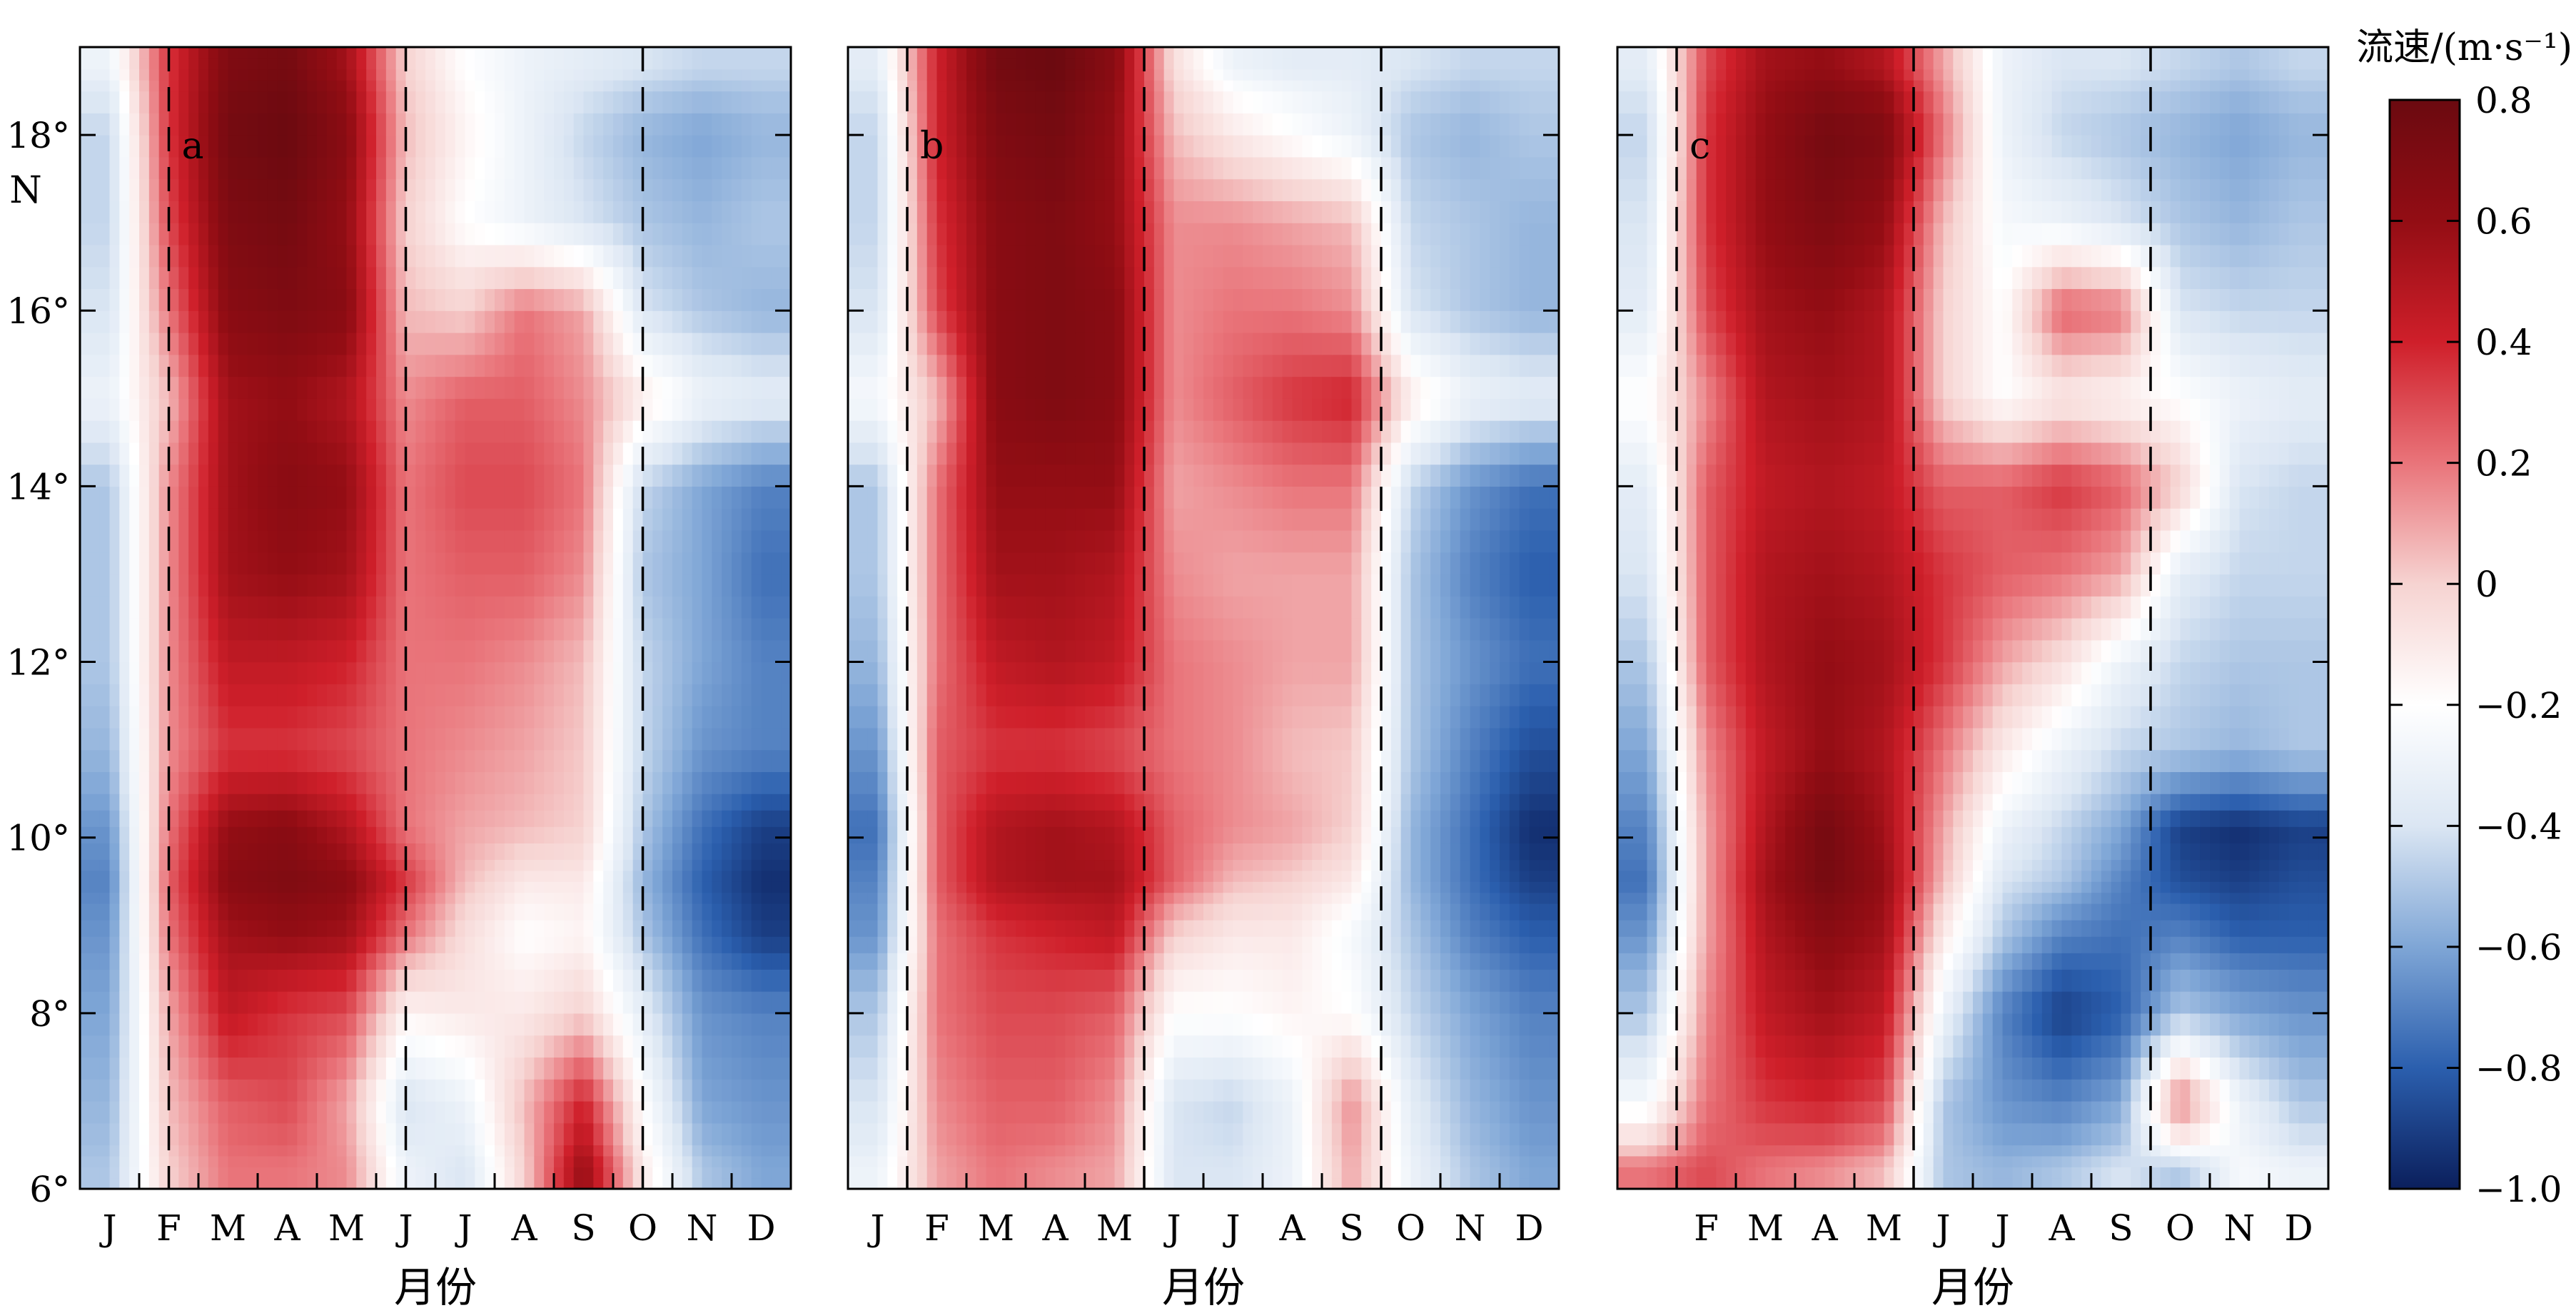  I want to click on y-tick-label: 6°, so click(49, 1189).